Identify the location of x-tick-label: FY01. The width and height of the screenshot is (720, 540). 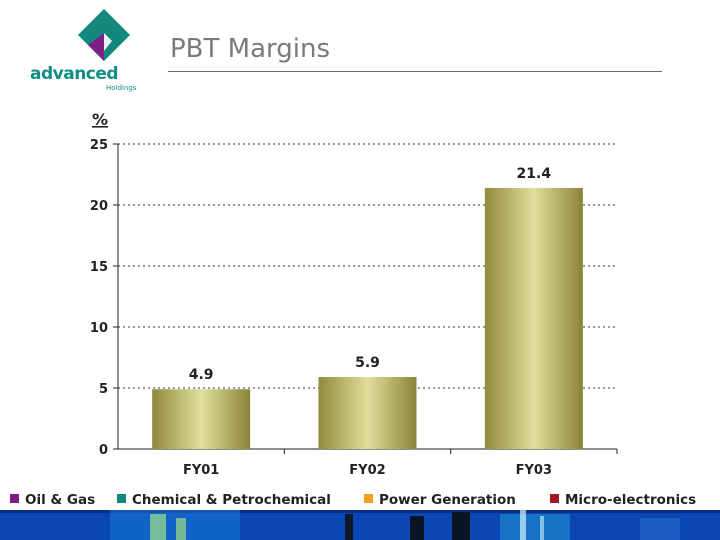
(201, 470).